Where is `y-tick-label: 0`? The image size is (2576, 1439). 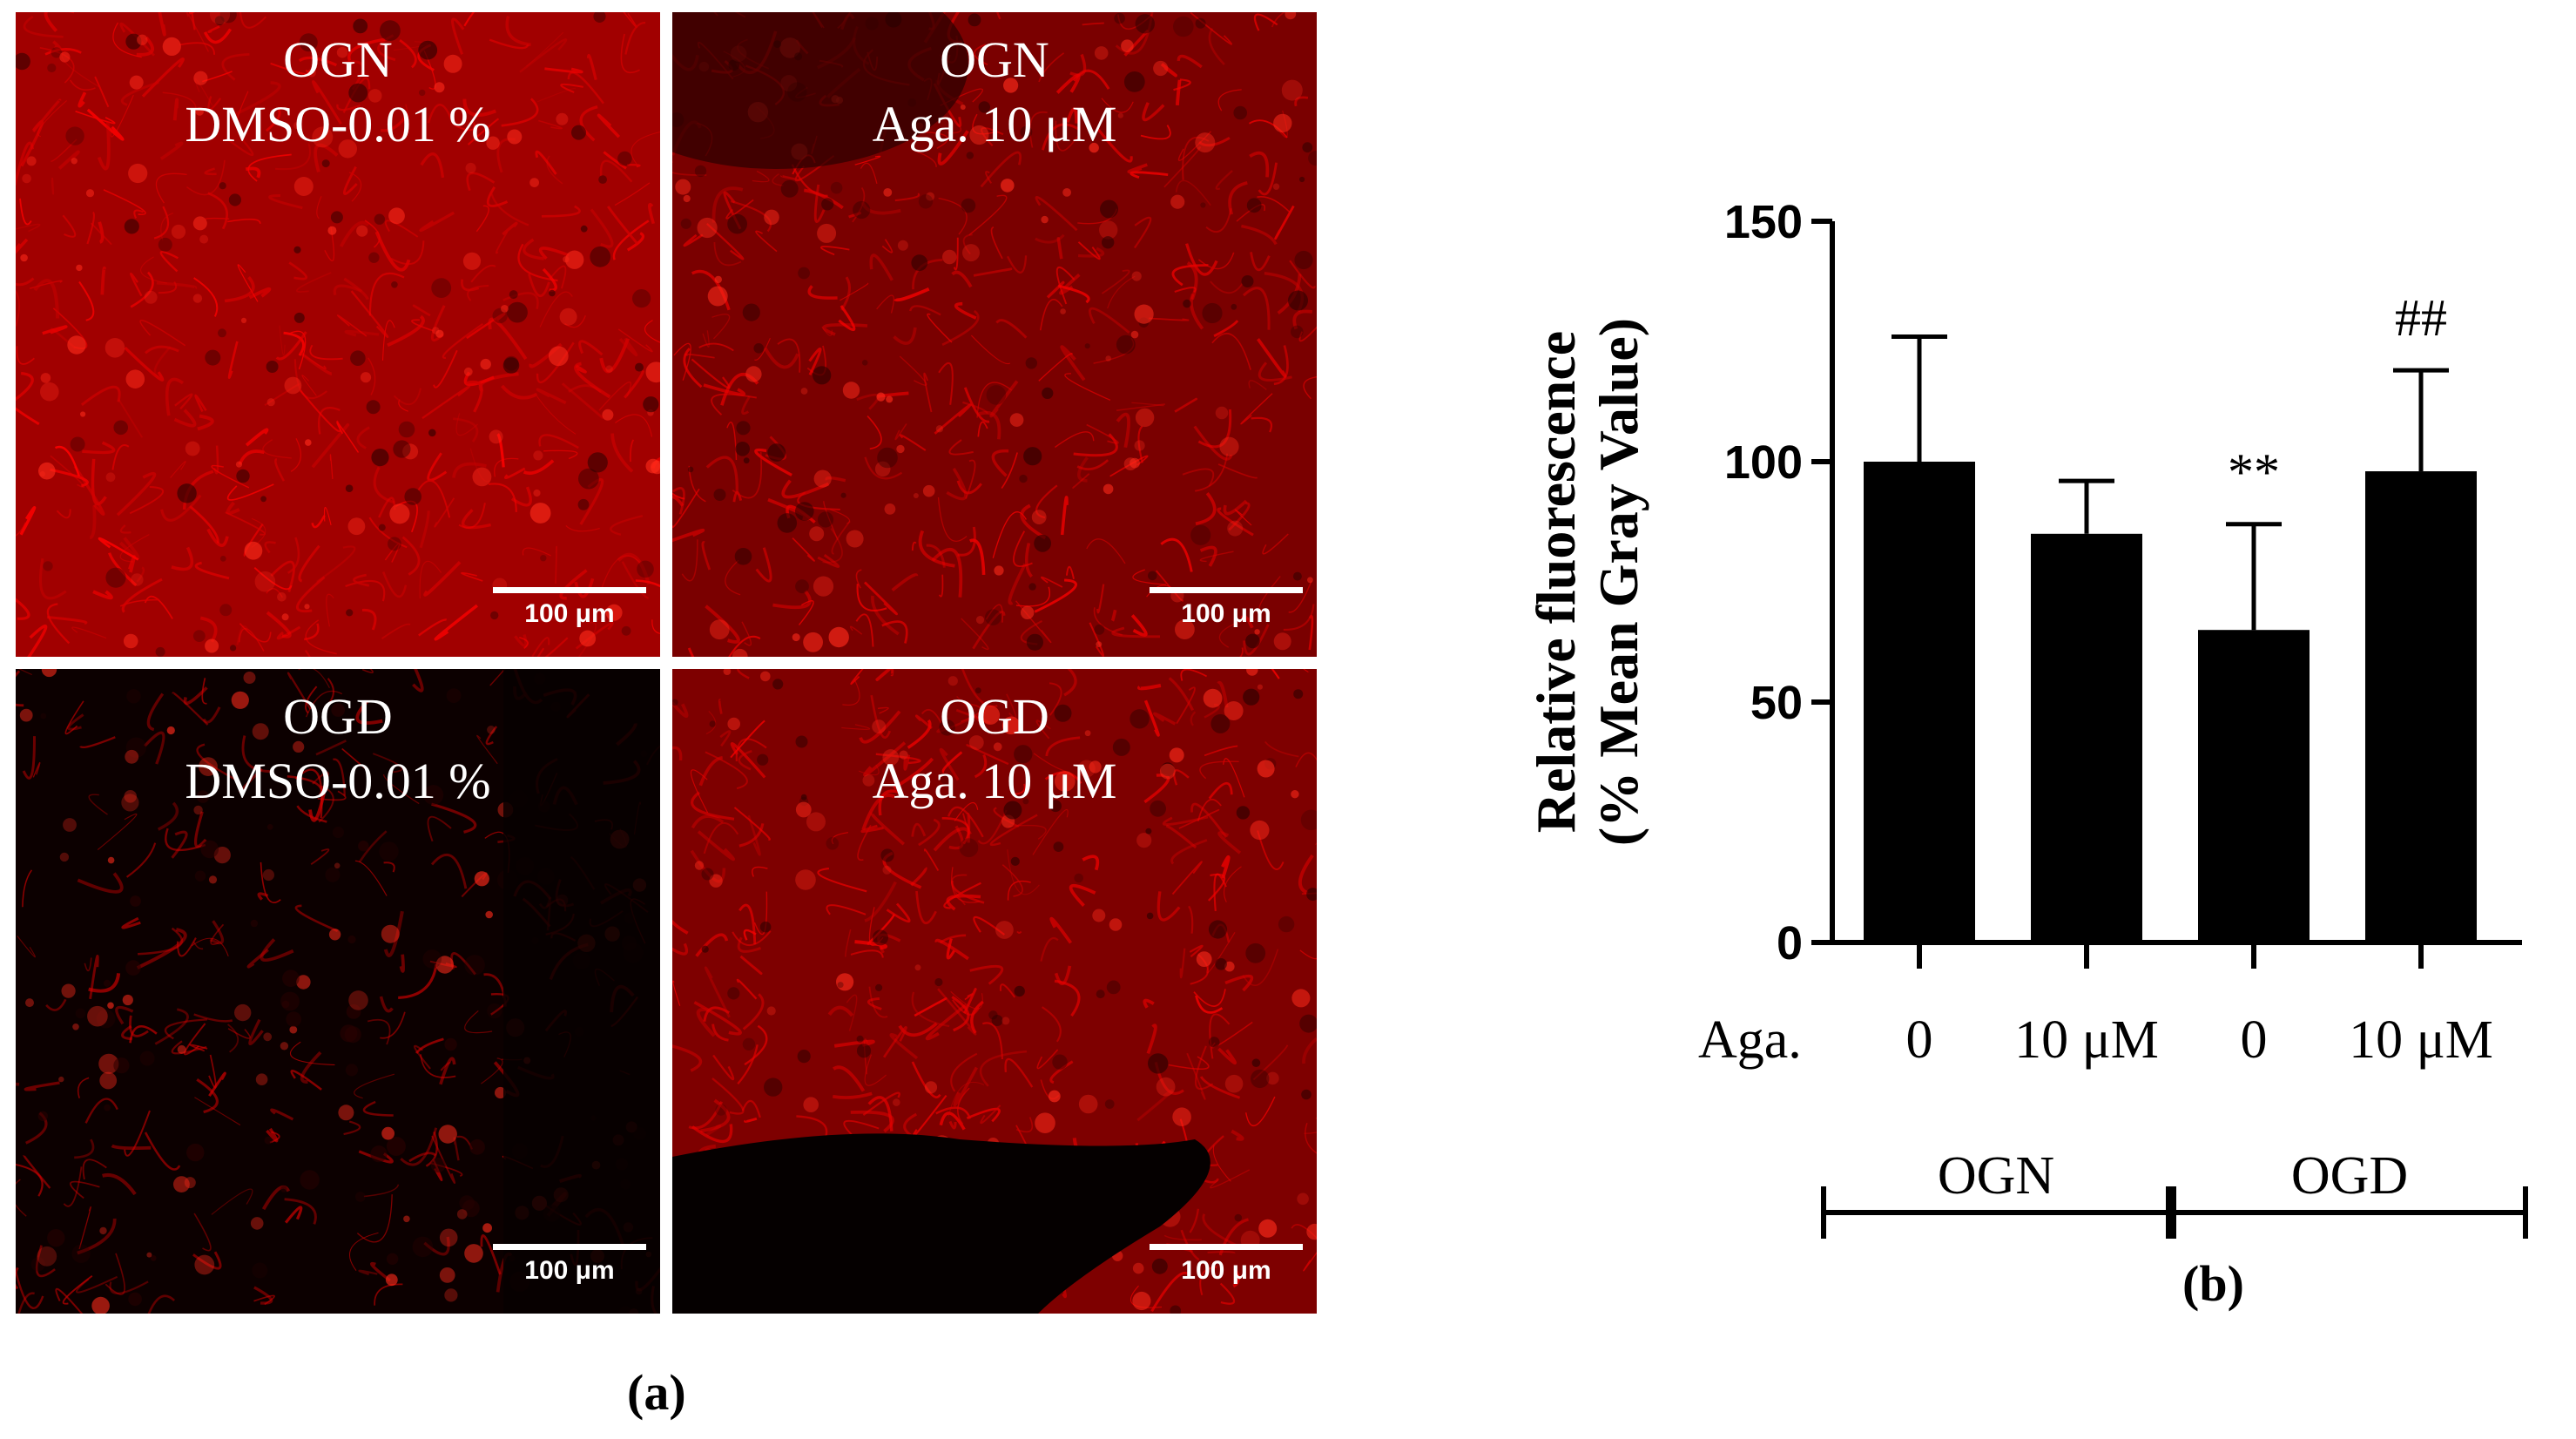 y-tick-label: 0 is located at coordinates (1790, 943).